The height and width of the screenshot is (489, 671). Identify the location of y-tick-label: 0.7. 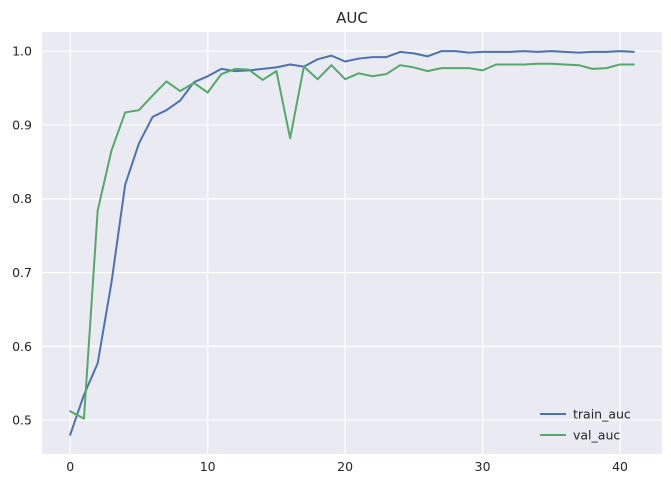
(22, 272).